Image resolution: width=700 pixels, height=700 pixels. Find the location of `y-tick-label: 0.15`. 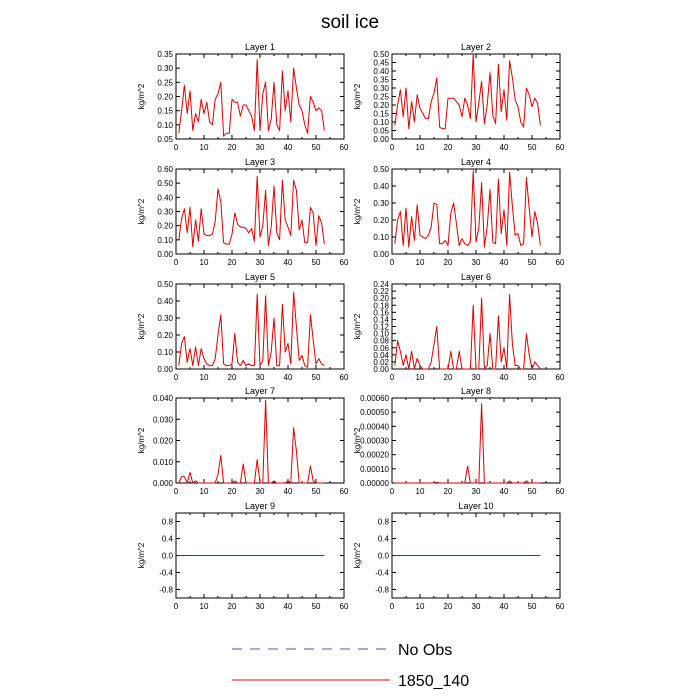

y-tick-label: 0.15 is located at coordinates (165, 111).